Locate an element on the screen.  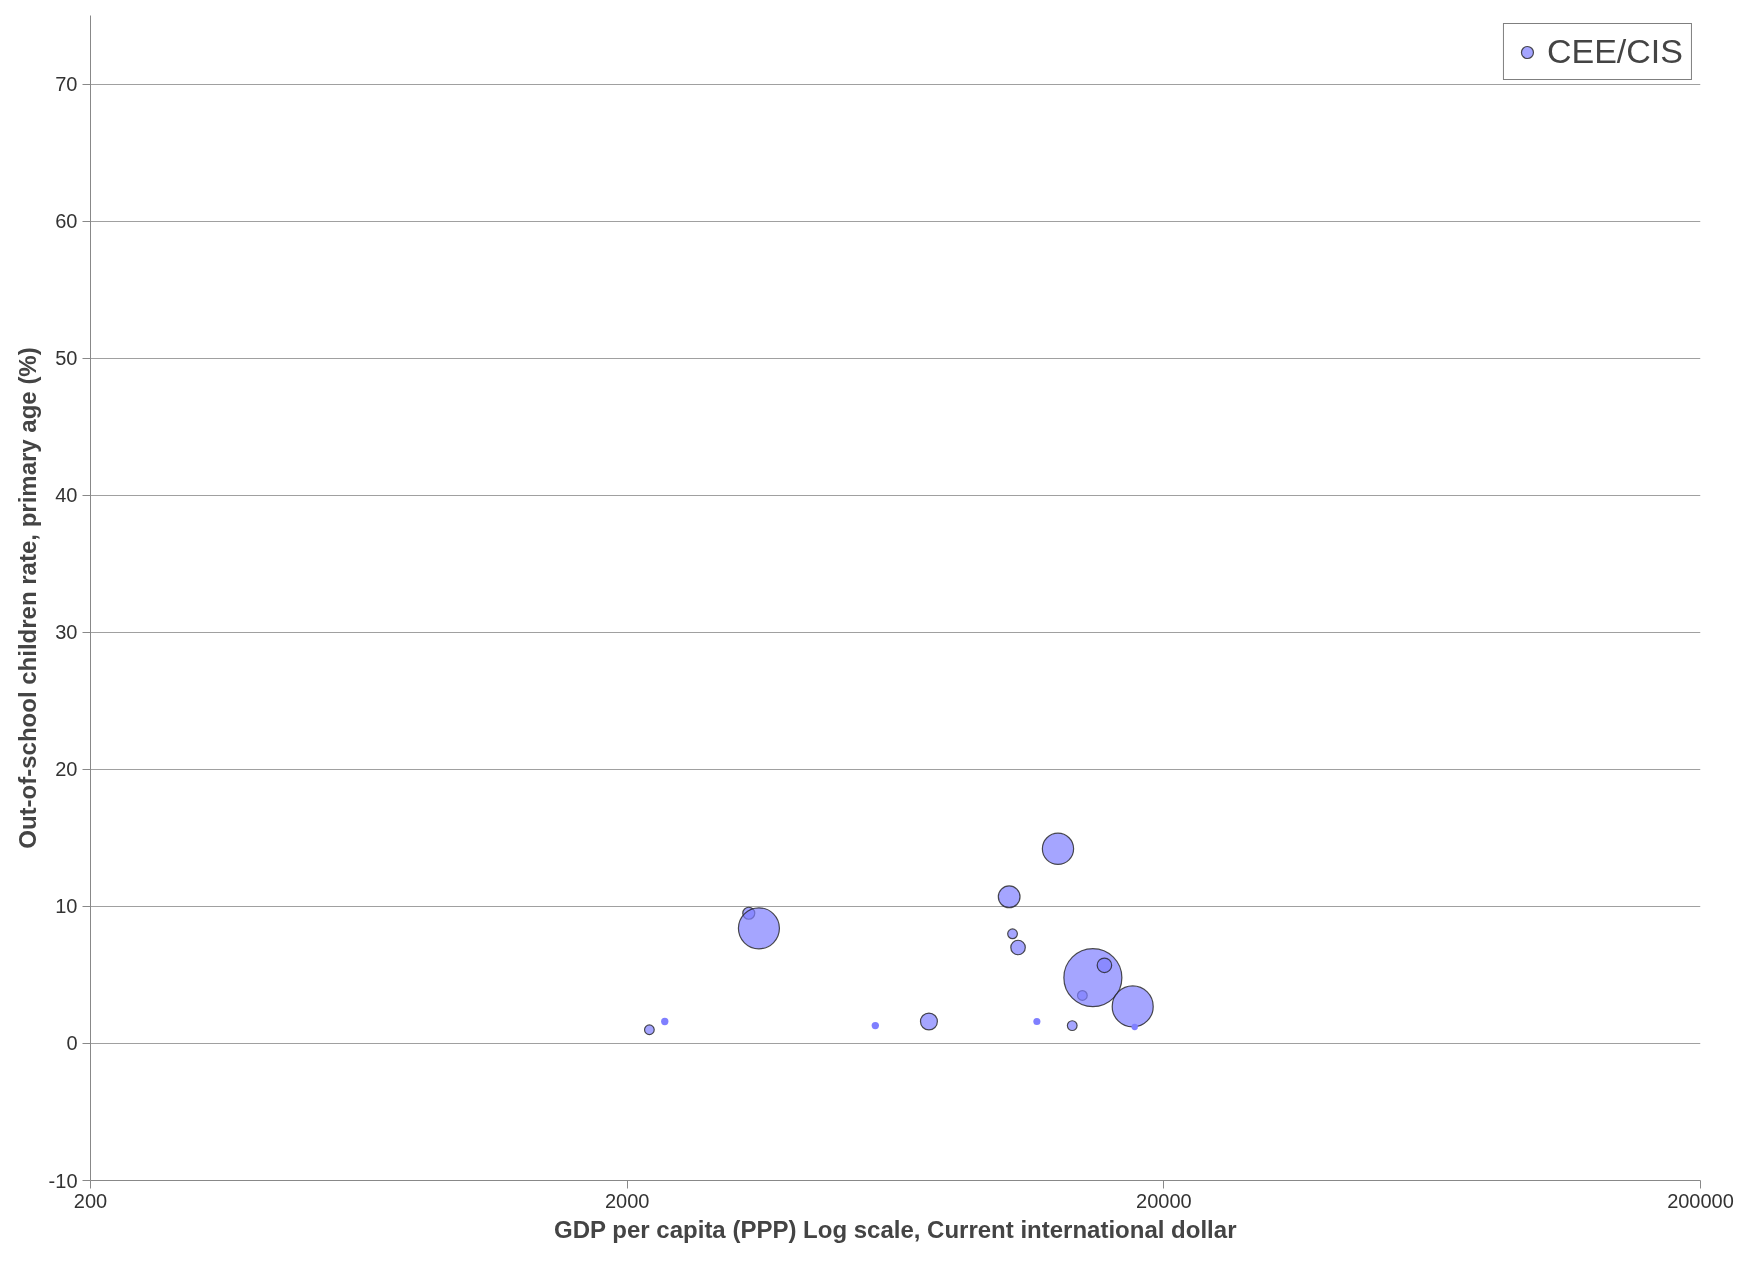
y-tick-label: 20 is located at coordinates (66, 769).